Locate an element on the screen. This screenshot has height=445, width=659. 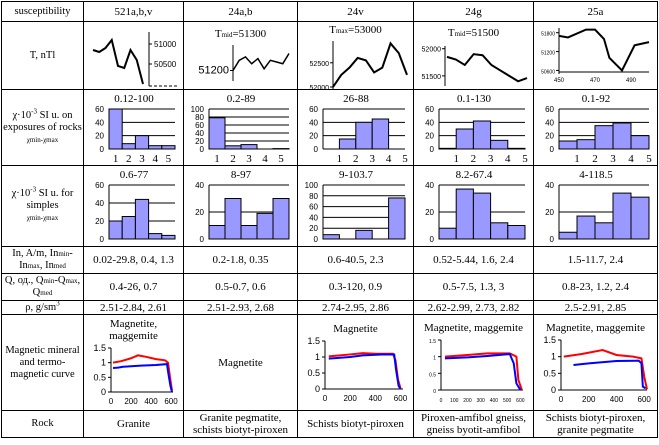
q-label: Q, од., Qmin-Qmax, Qmed is located at coordinates (42, 287).